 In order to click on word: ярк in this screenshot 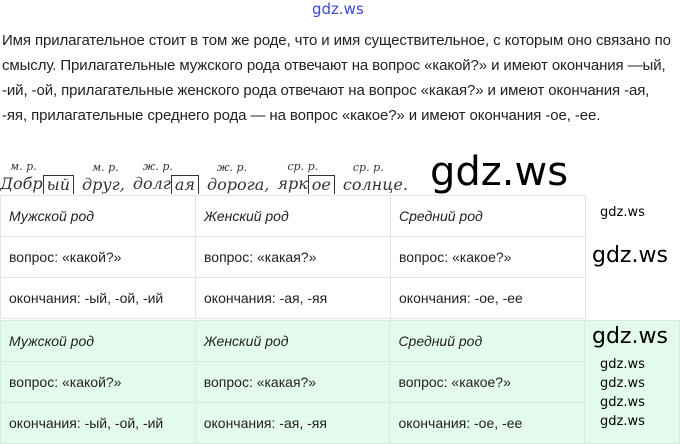, I will do `click(292, 183)`.